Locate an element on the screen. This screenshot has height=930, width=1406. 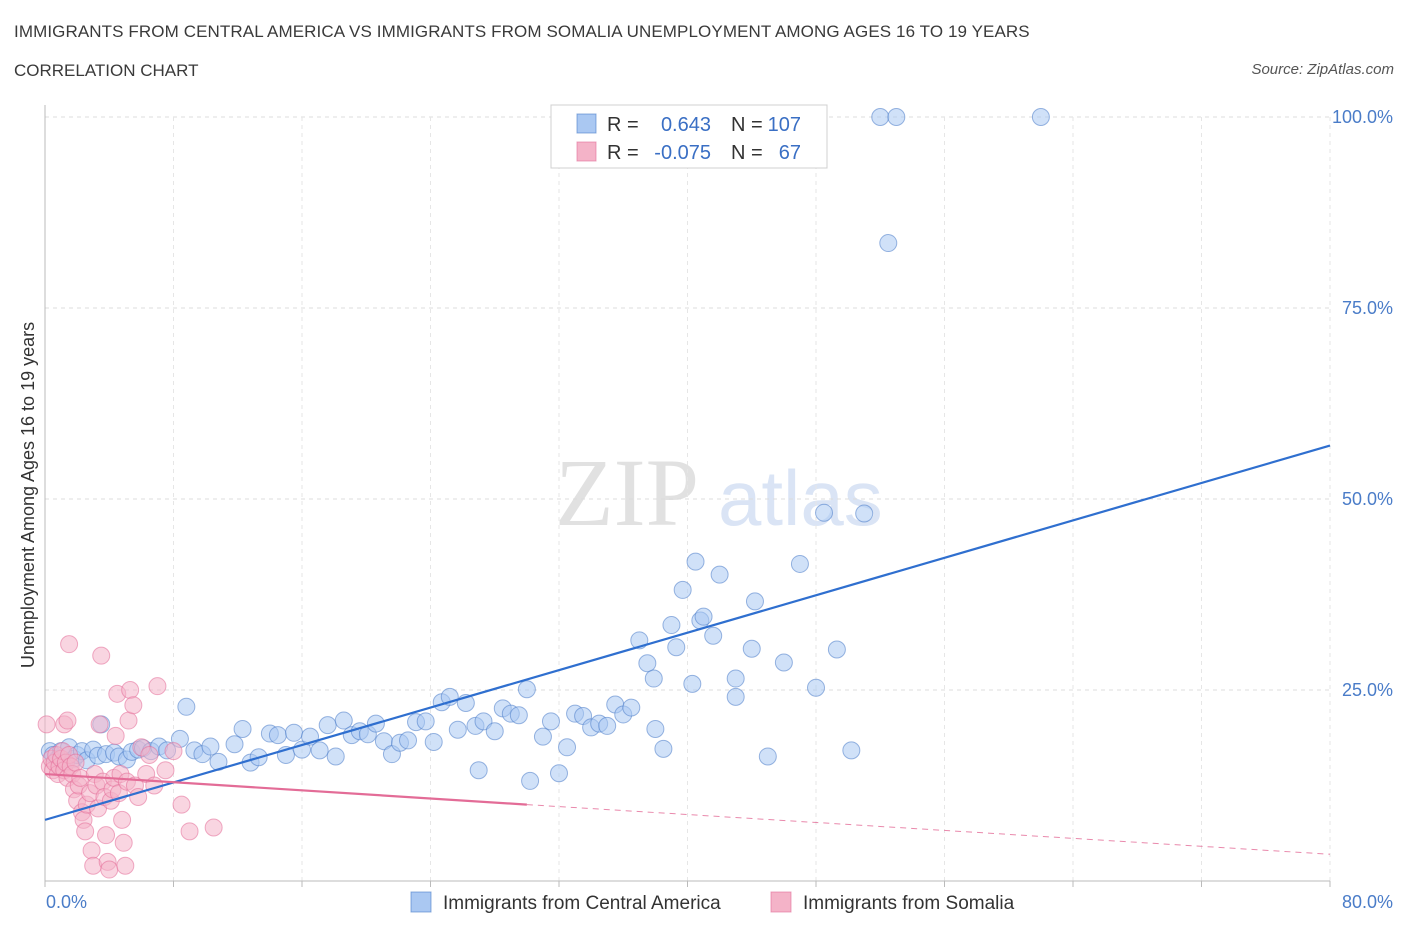
bottom-legend-swatch-central-america is located at coordinates (421, 902).